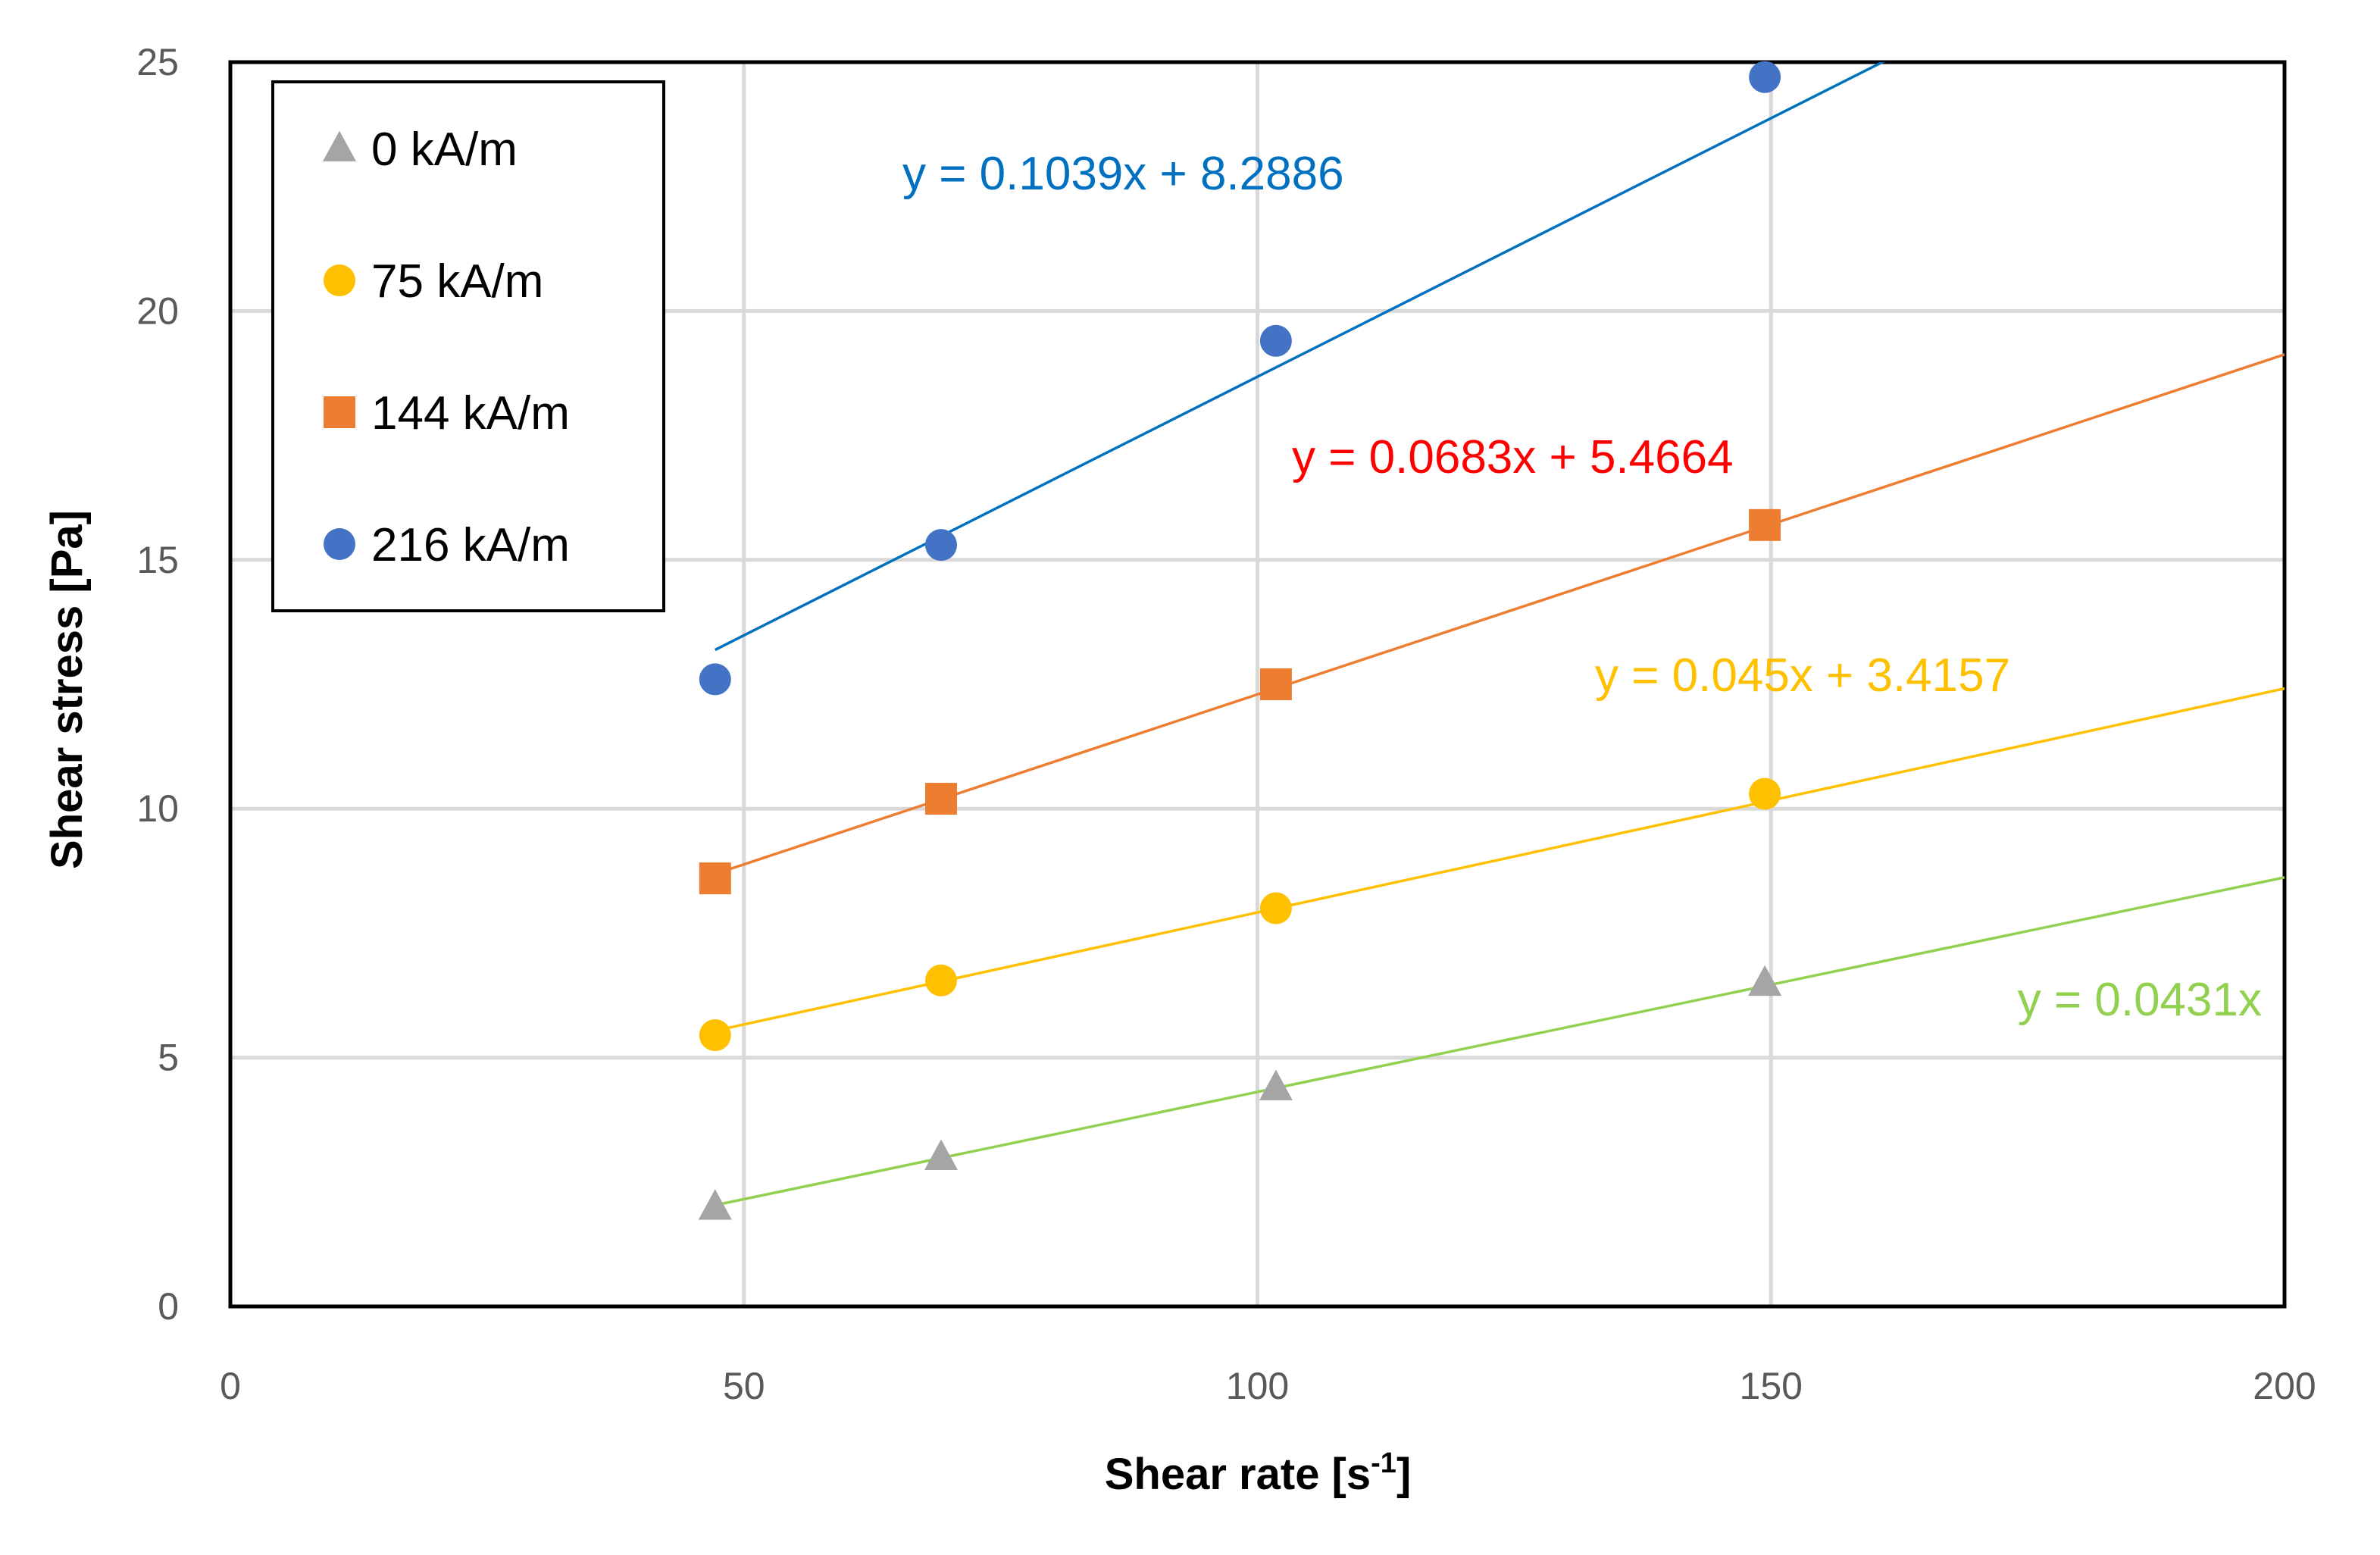  What do you see at coordinates (457, 281) in the screenshot?
I see `legend-label: 75 kA/m` at bounding box center [457, 281].